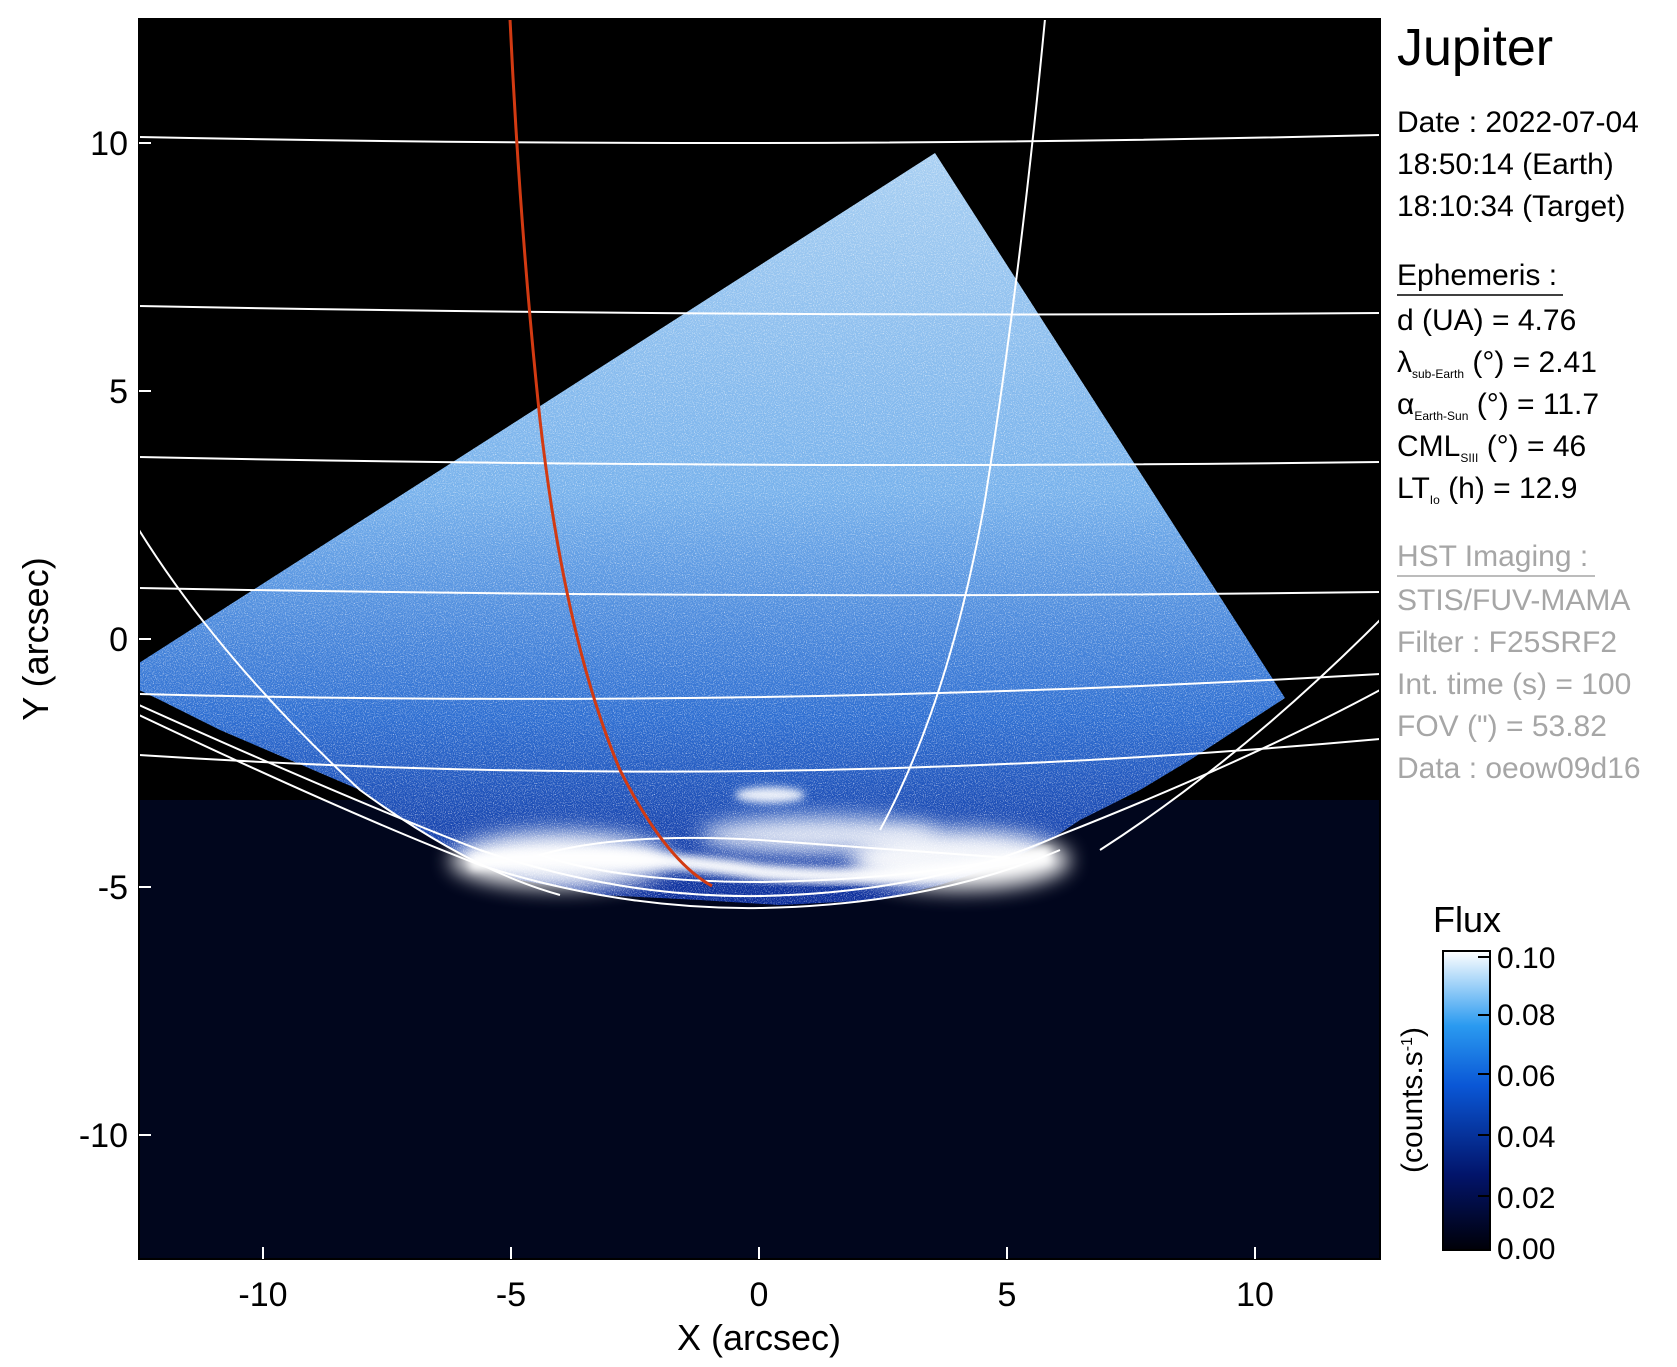 The image size is (1677, 1367). I want to click on colorbar-unit: (counts.s-1), so click(1412, 1100).